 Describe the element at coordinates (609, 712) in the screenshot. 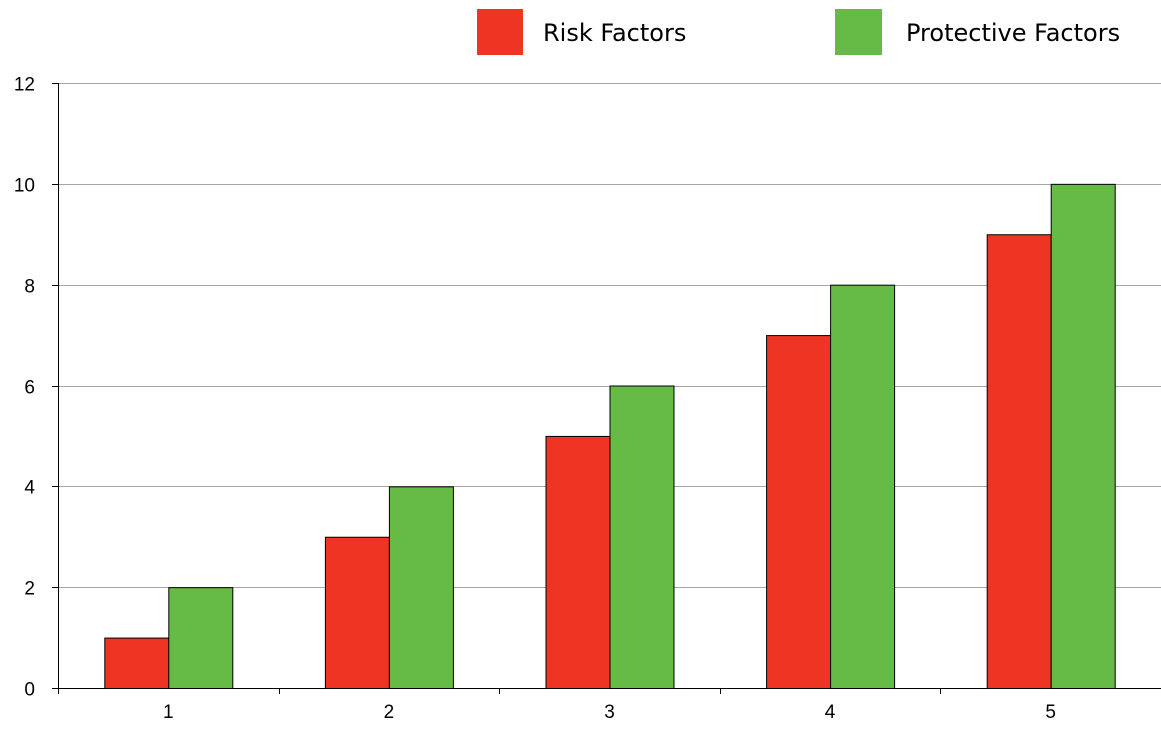

I see `x-tick-label: 3` at that location.